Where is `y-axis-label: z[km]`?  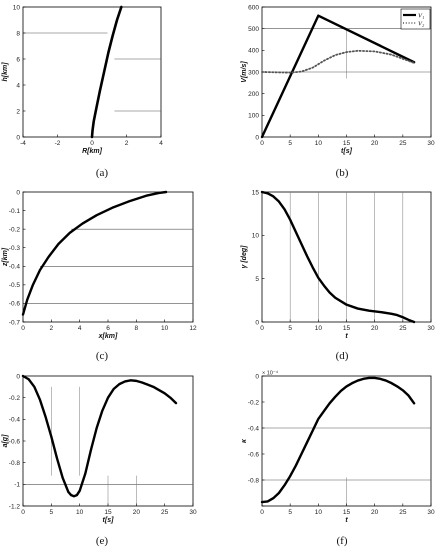
y-axis-label: z[km] is located at coordinates (5, 257).